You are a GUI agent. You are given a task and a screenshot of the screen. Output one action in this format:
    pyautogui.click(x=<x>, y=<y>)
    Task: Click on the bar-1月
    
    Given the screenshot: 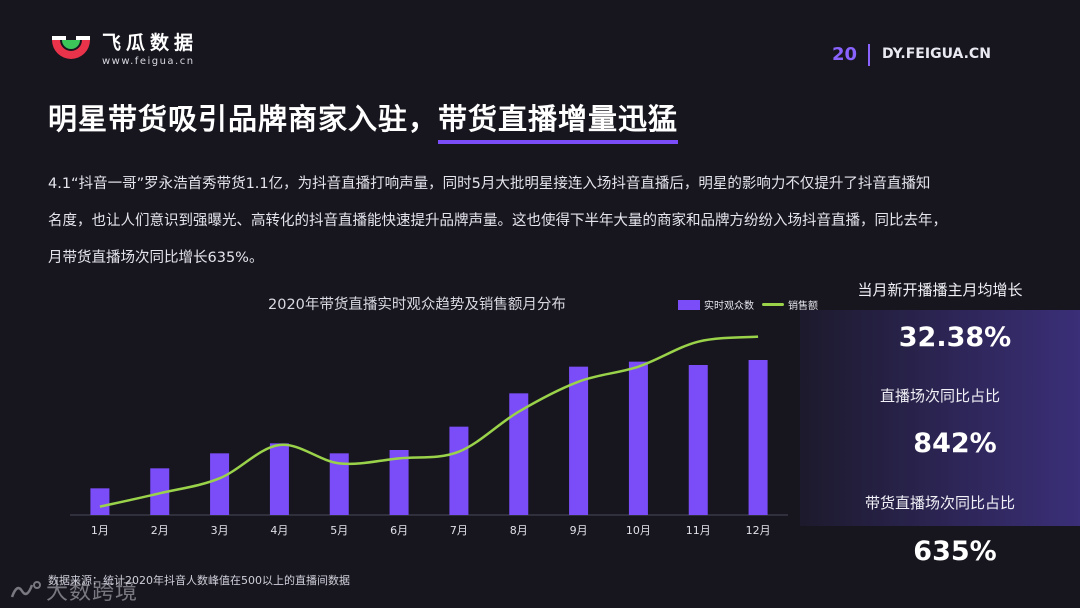 What is the action you would take?
    pyautogui.click(x=100, y=501)
    